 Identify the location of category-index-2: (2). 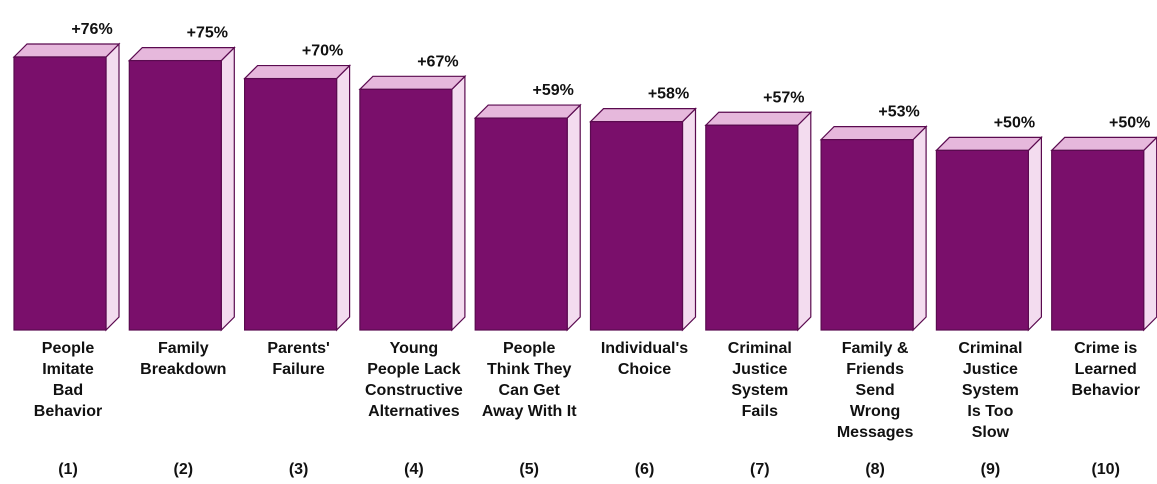
(183, 469).